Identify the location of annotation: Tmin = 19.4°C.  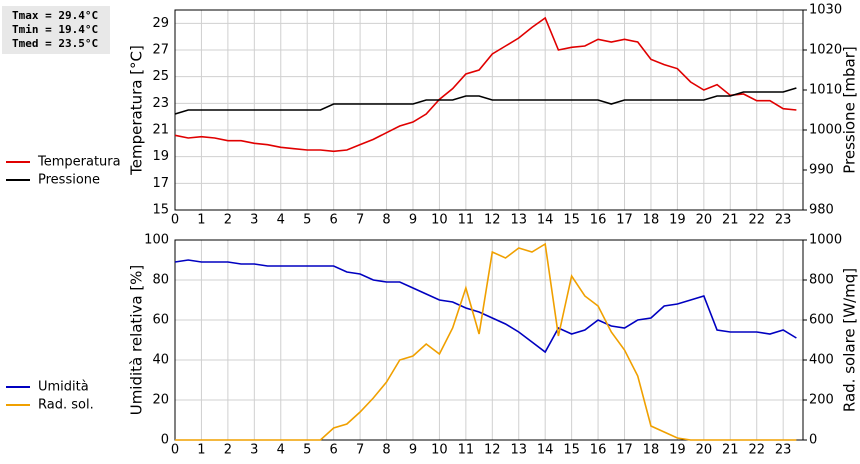
(55, 29).